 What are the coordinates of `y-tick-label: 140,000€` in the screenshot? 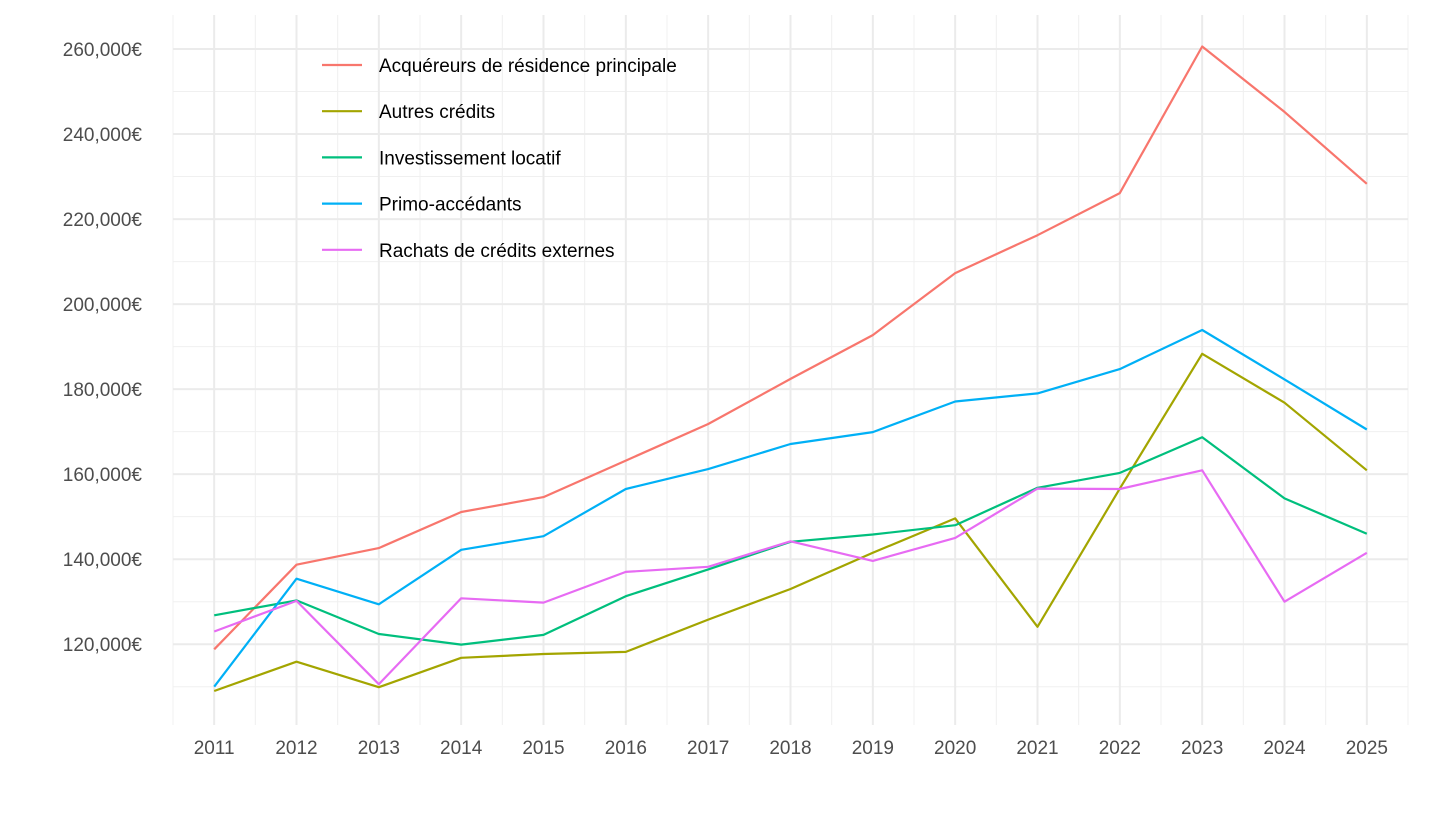 It's located at (103, 560).